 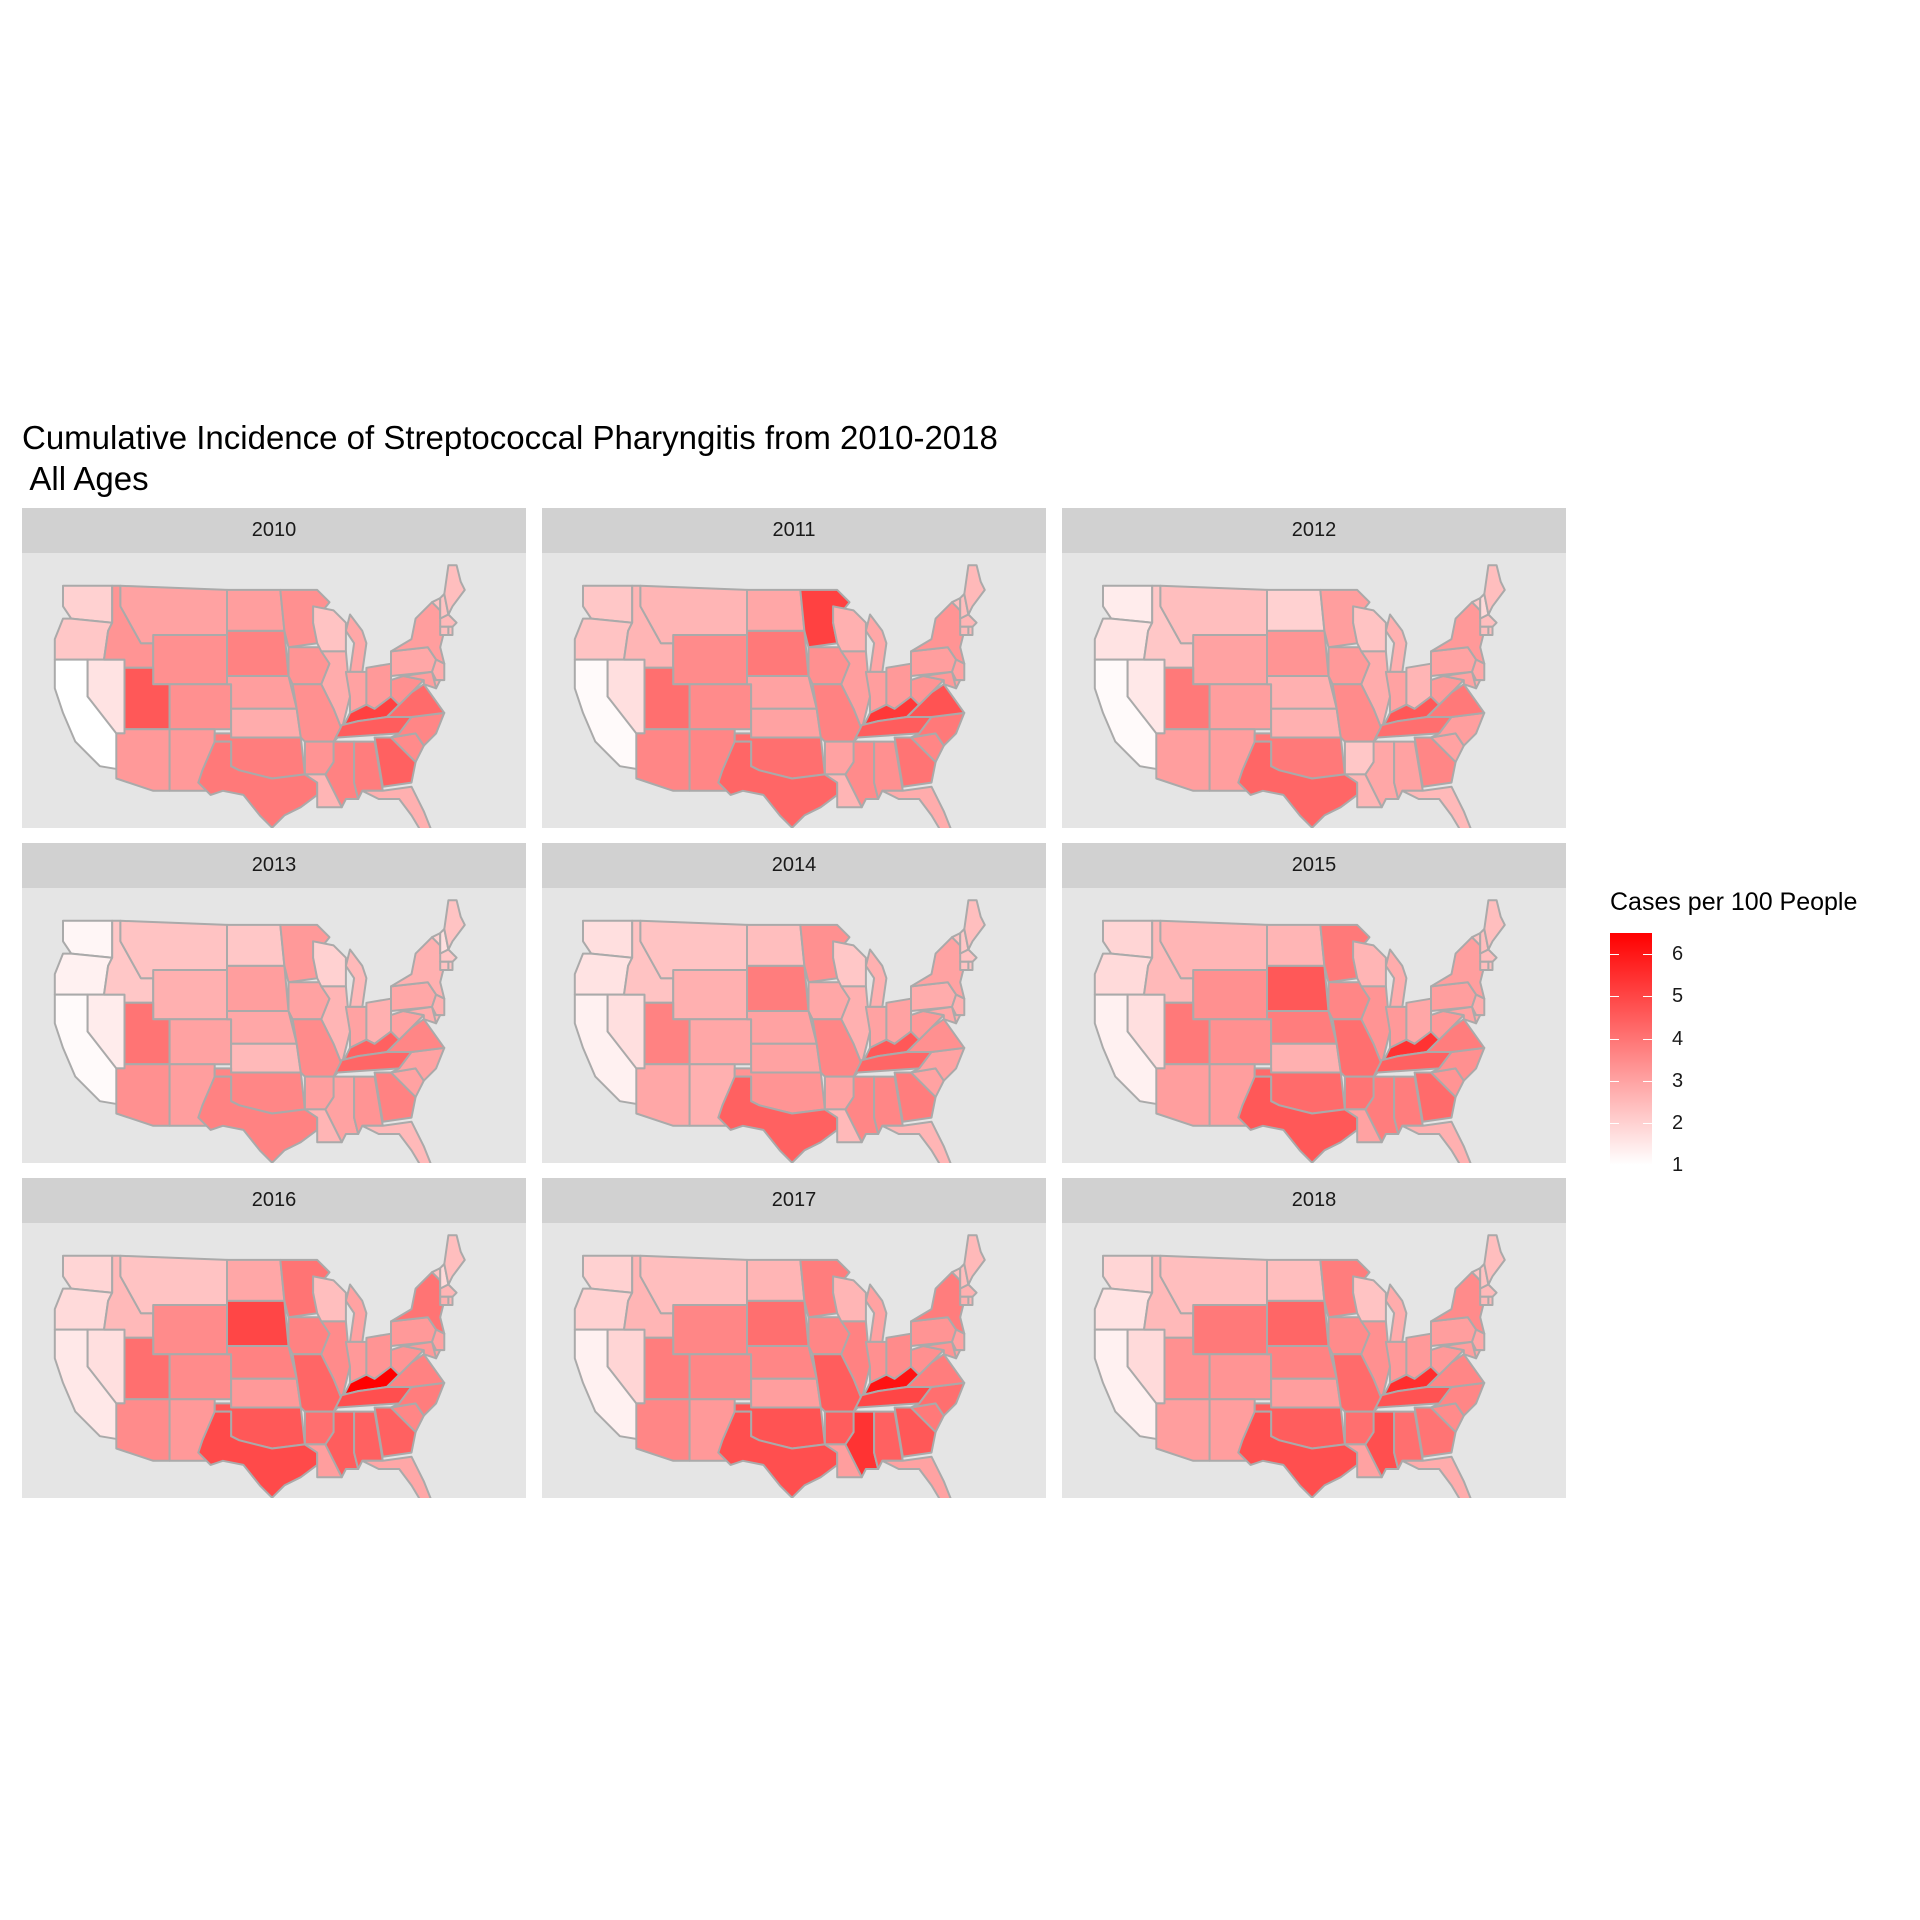 I want to click on us-map-2018, so click(x=1299, y=1366).